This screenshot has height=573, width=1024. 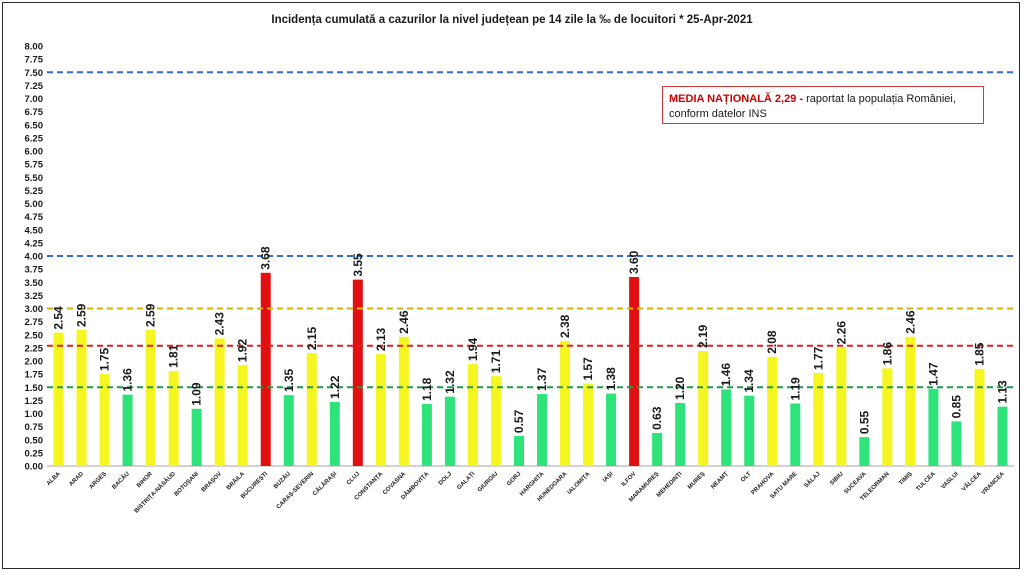 What do you see at coordinates (34, 401) in the screenshot?
I see `y-tick-label: 1.25` at bounding box center [34, 401].